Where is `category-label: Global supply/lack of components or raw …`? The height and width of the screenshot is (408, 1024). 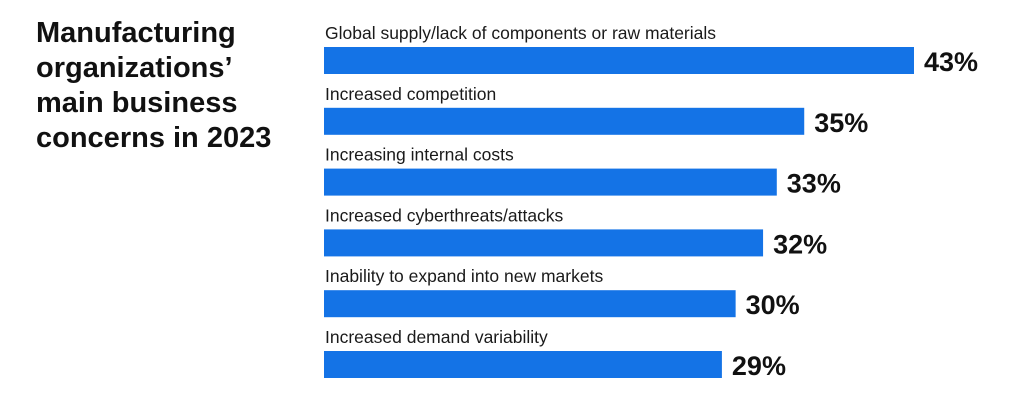 category-label: Global supply/lack of components or raw … is located at coordinates (520, 33).